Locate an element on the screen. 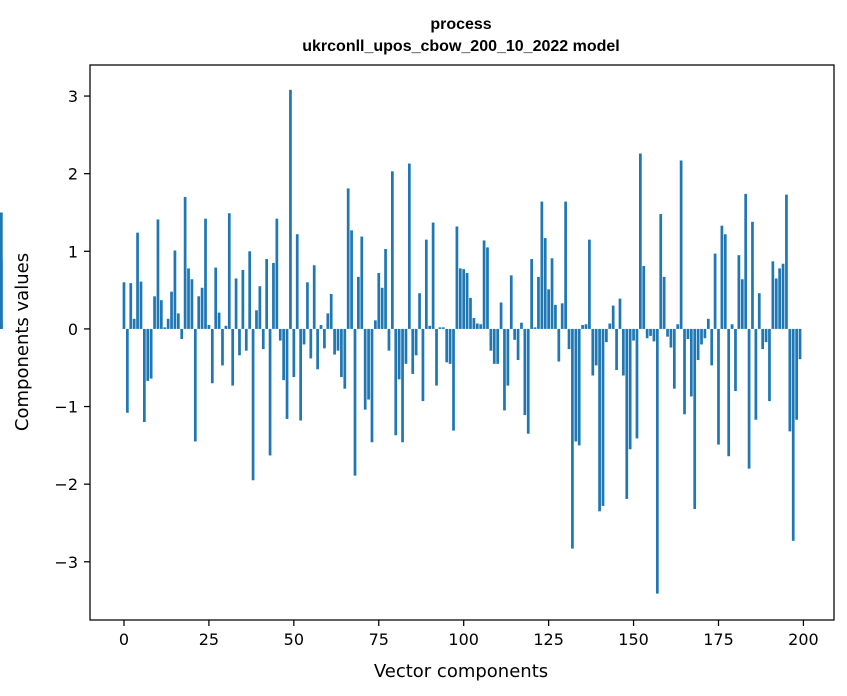 The image size is (847, 696). x-tick-label-75: 75 is located at coordinates (379, 639).